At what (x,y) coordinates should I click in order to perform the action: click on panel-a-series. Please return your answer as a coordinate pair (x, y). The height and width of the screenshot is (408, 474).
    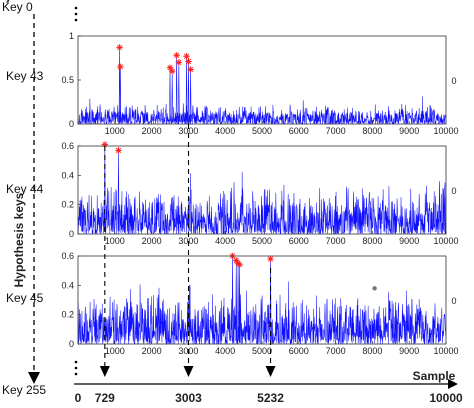
    Looking at the image, I should click on (262, 86).